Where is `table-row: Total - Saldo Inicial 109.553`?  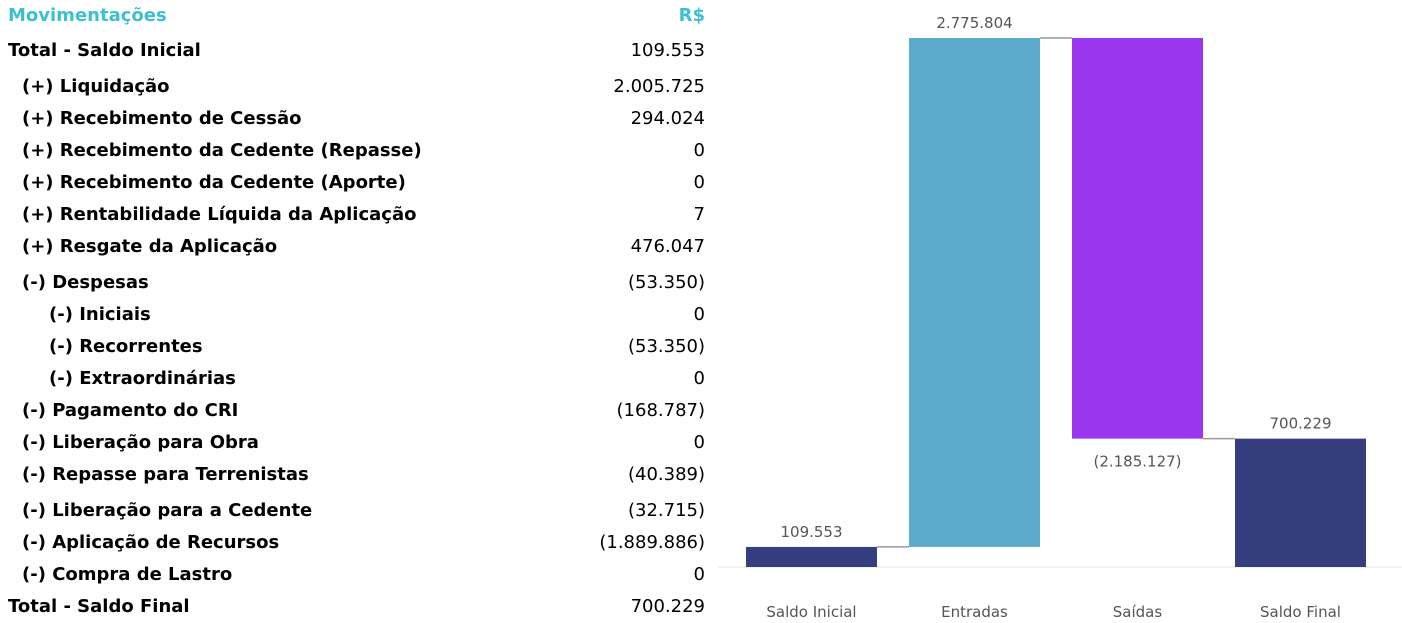
table-row: Total - Saldo Inicial 109.553 is located at coordinates (356, 51).